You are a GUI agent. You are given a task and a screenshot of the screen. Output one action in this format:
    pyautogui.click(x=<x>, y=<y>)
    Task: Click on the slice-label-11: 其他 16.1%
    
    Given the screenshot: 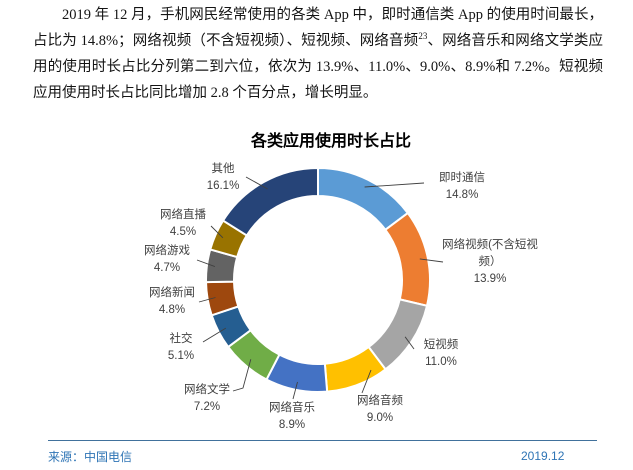 What is the action you would take?
    pyautogui.click(x=223, y=178)
    